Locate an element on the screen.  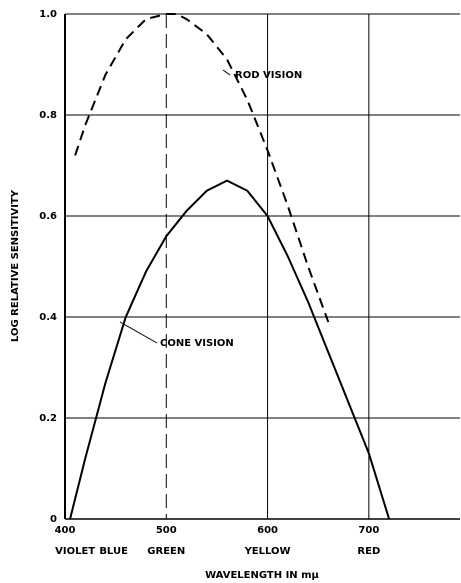
x-tick-label: 700 is located at coordinates (368, 530).